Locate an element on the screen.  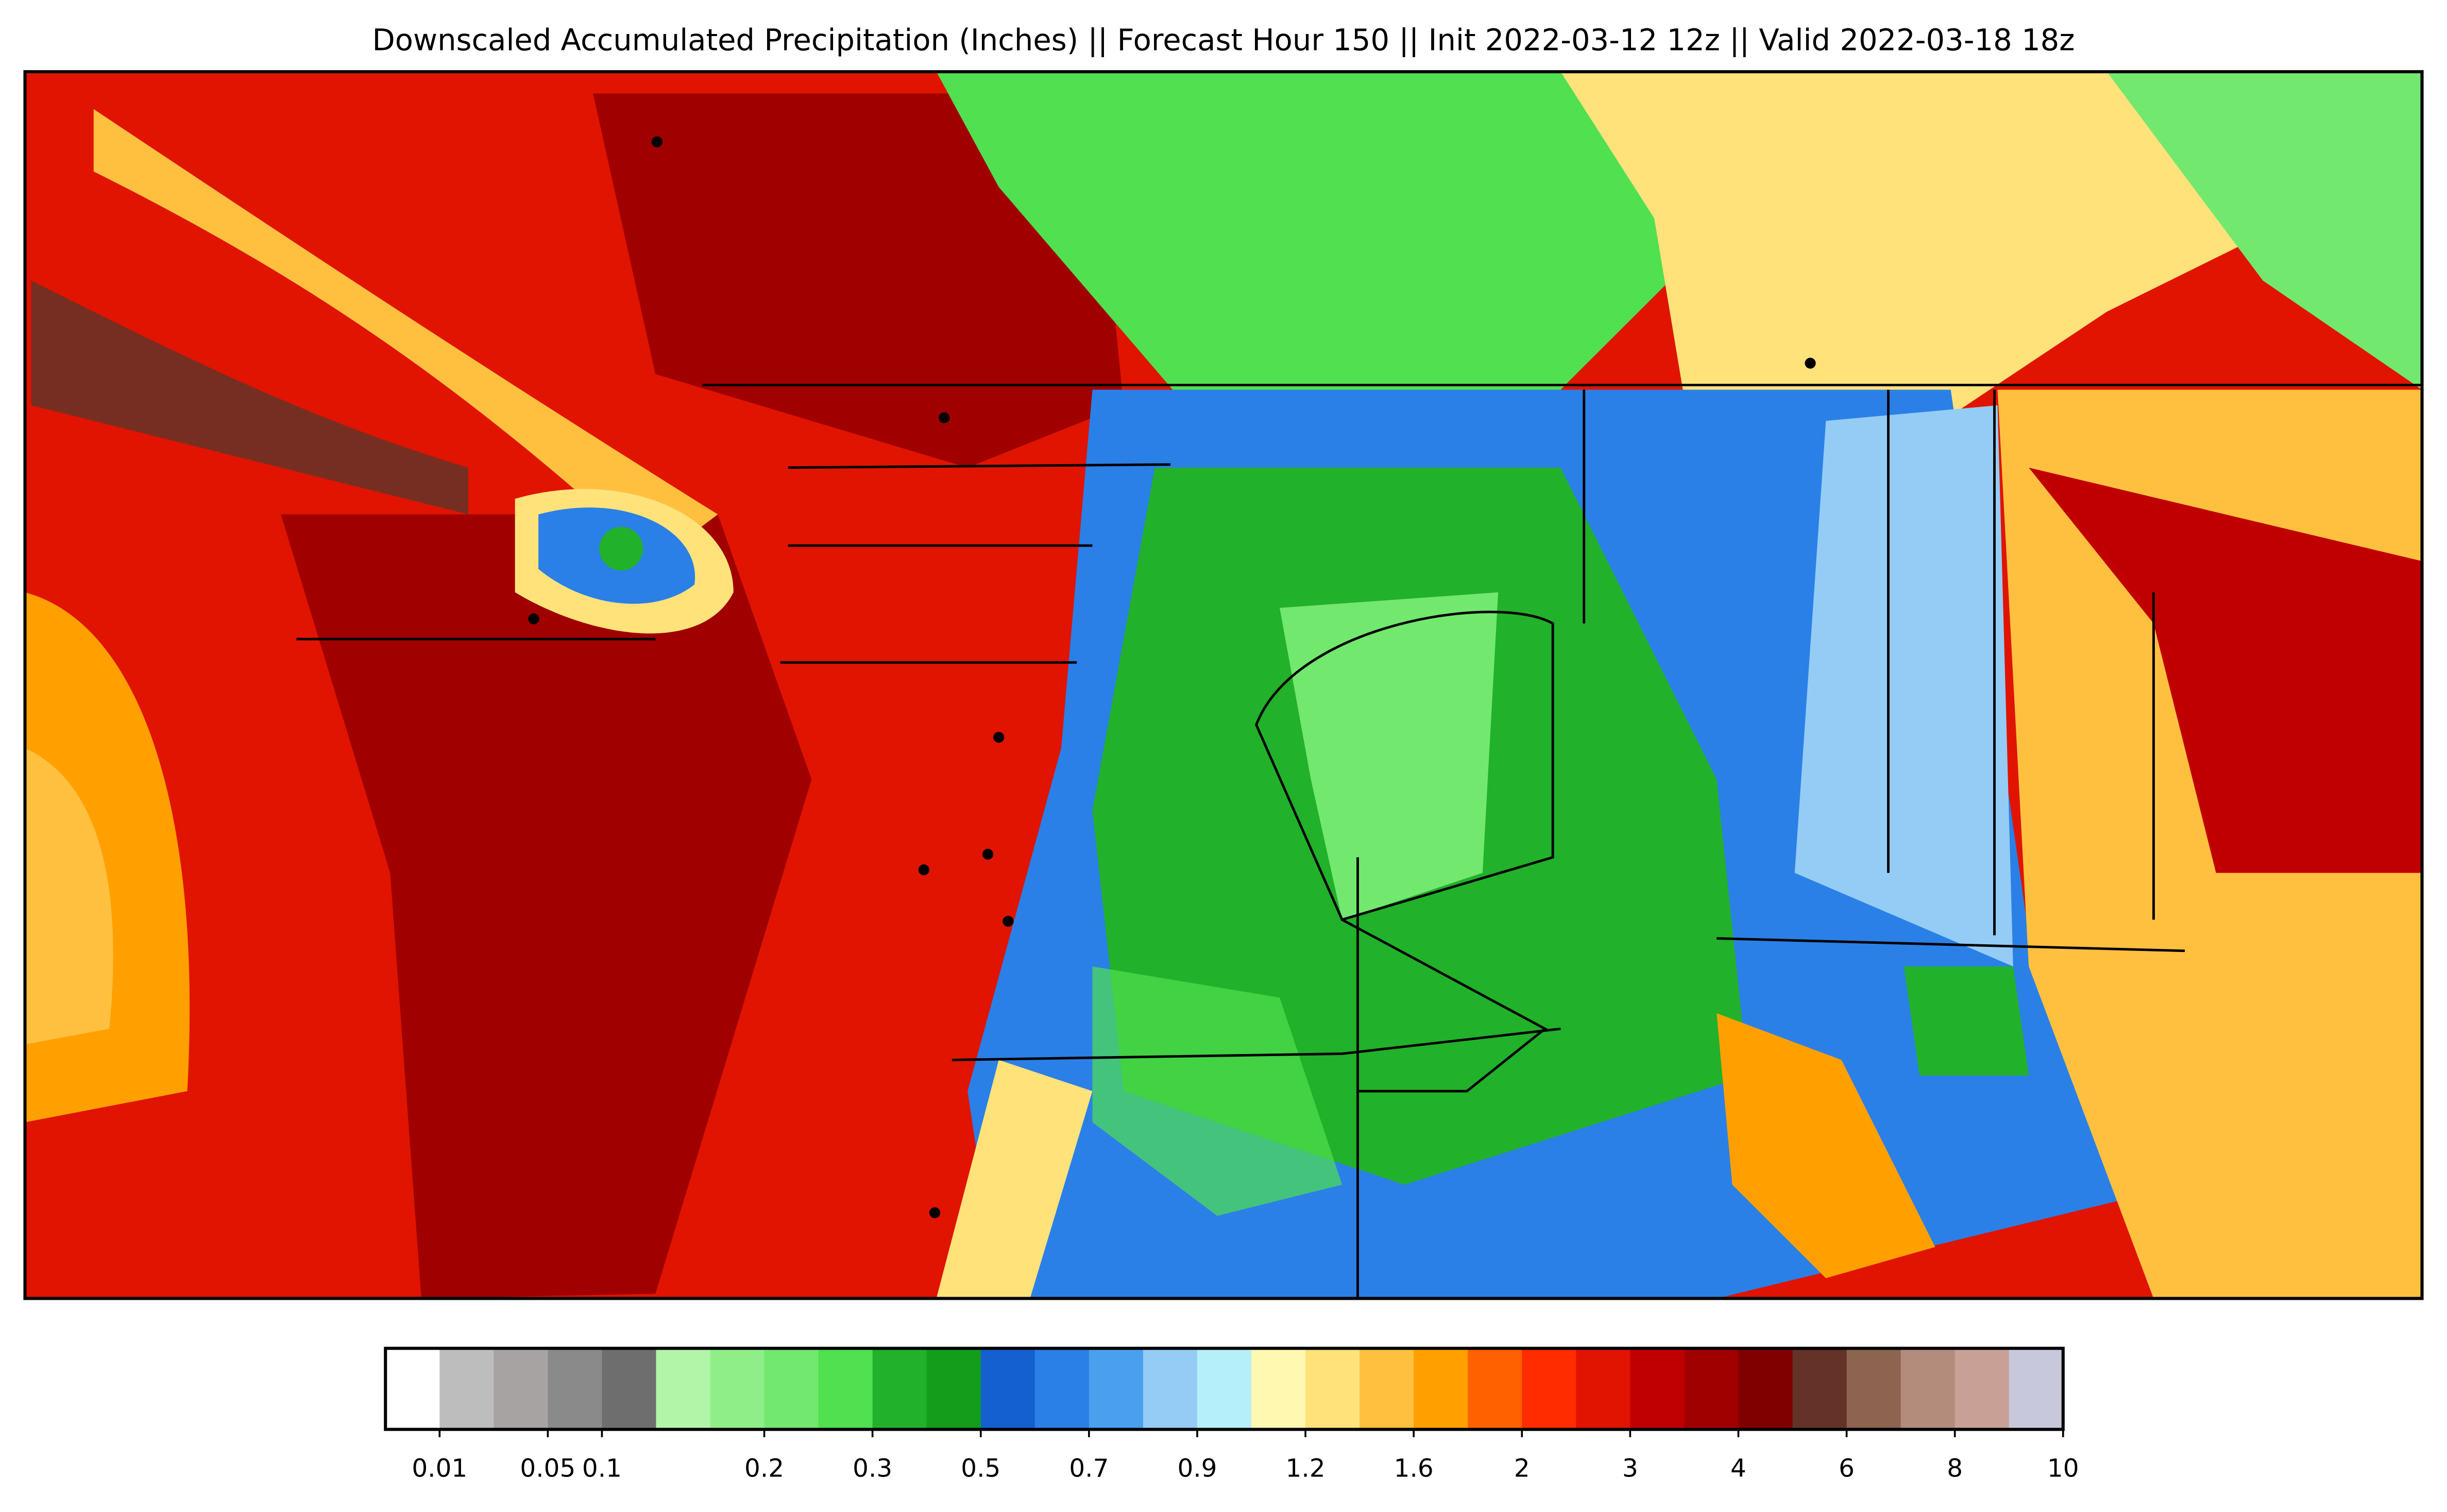
colorbar-tick-label: 4 is located at coordinates (1738, 1468).